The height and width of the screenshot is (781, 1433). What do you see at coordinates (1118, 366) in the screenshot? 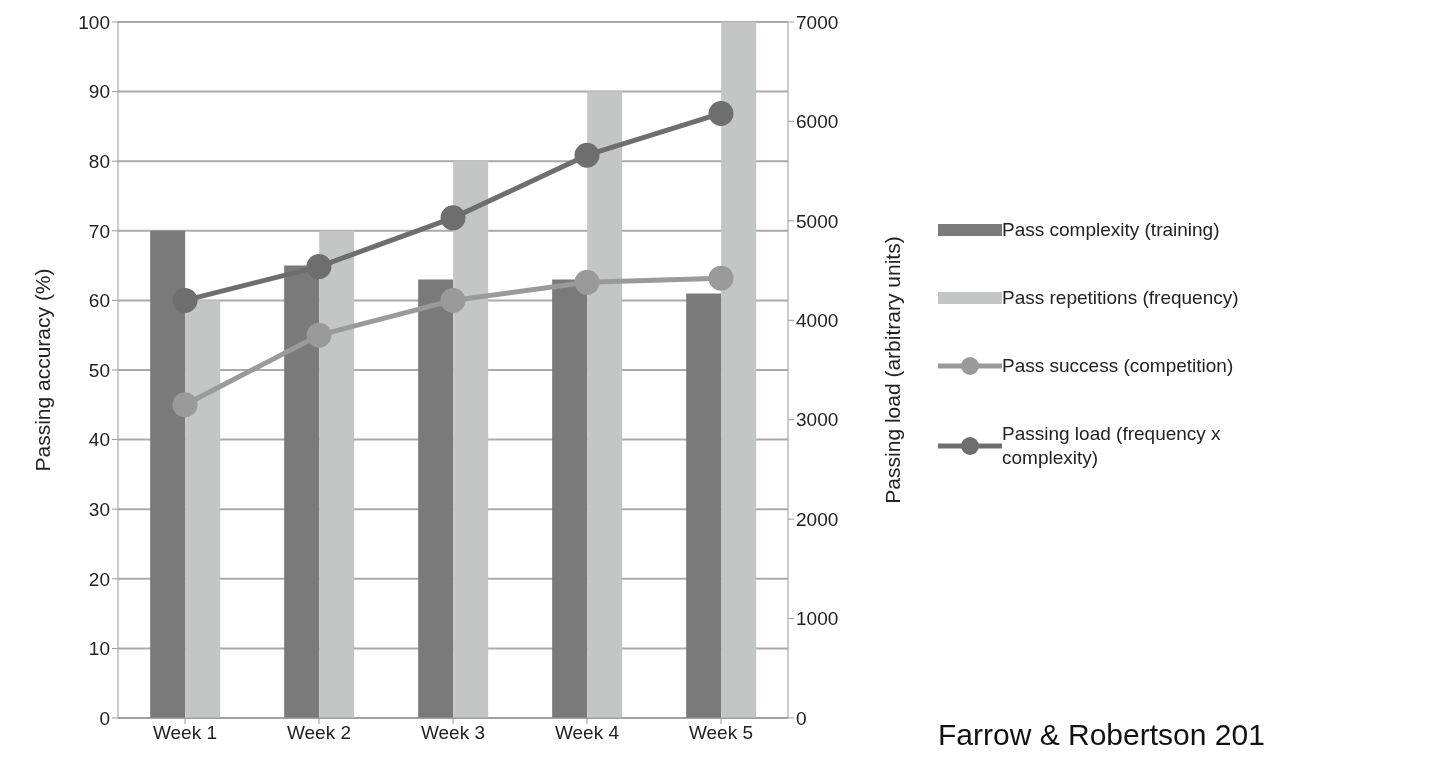
I see `legend-label: Pass success (competition)` at bounding box center [1118, 366].